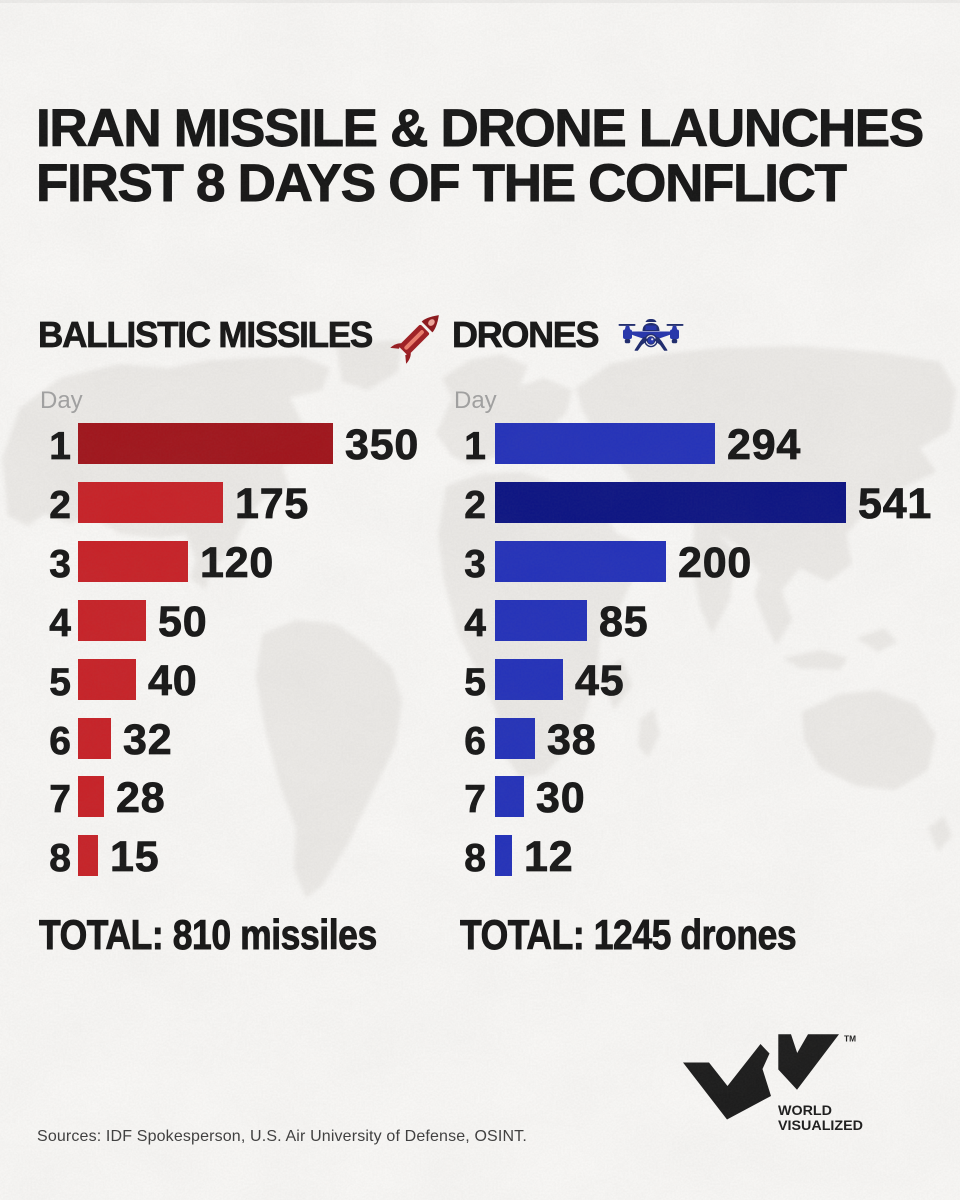 The height and width of the screenshot is (1200, 960). What do you see at coordinates (850, 1039) in the screenshot?
I see `svg-text: TM` at bounding box center [850, 1039].